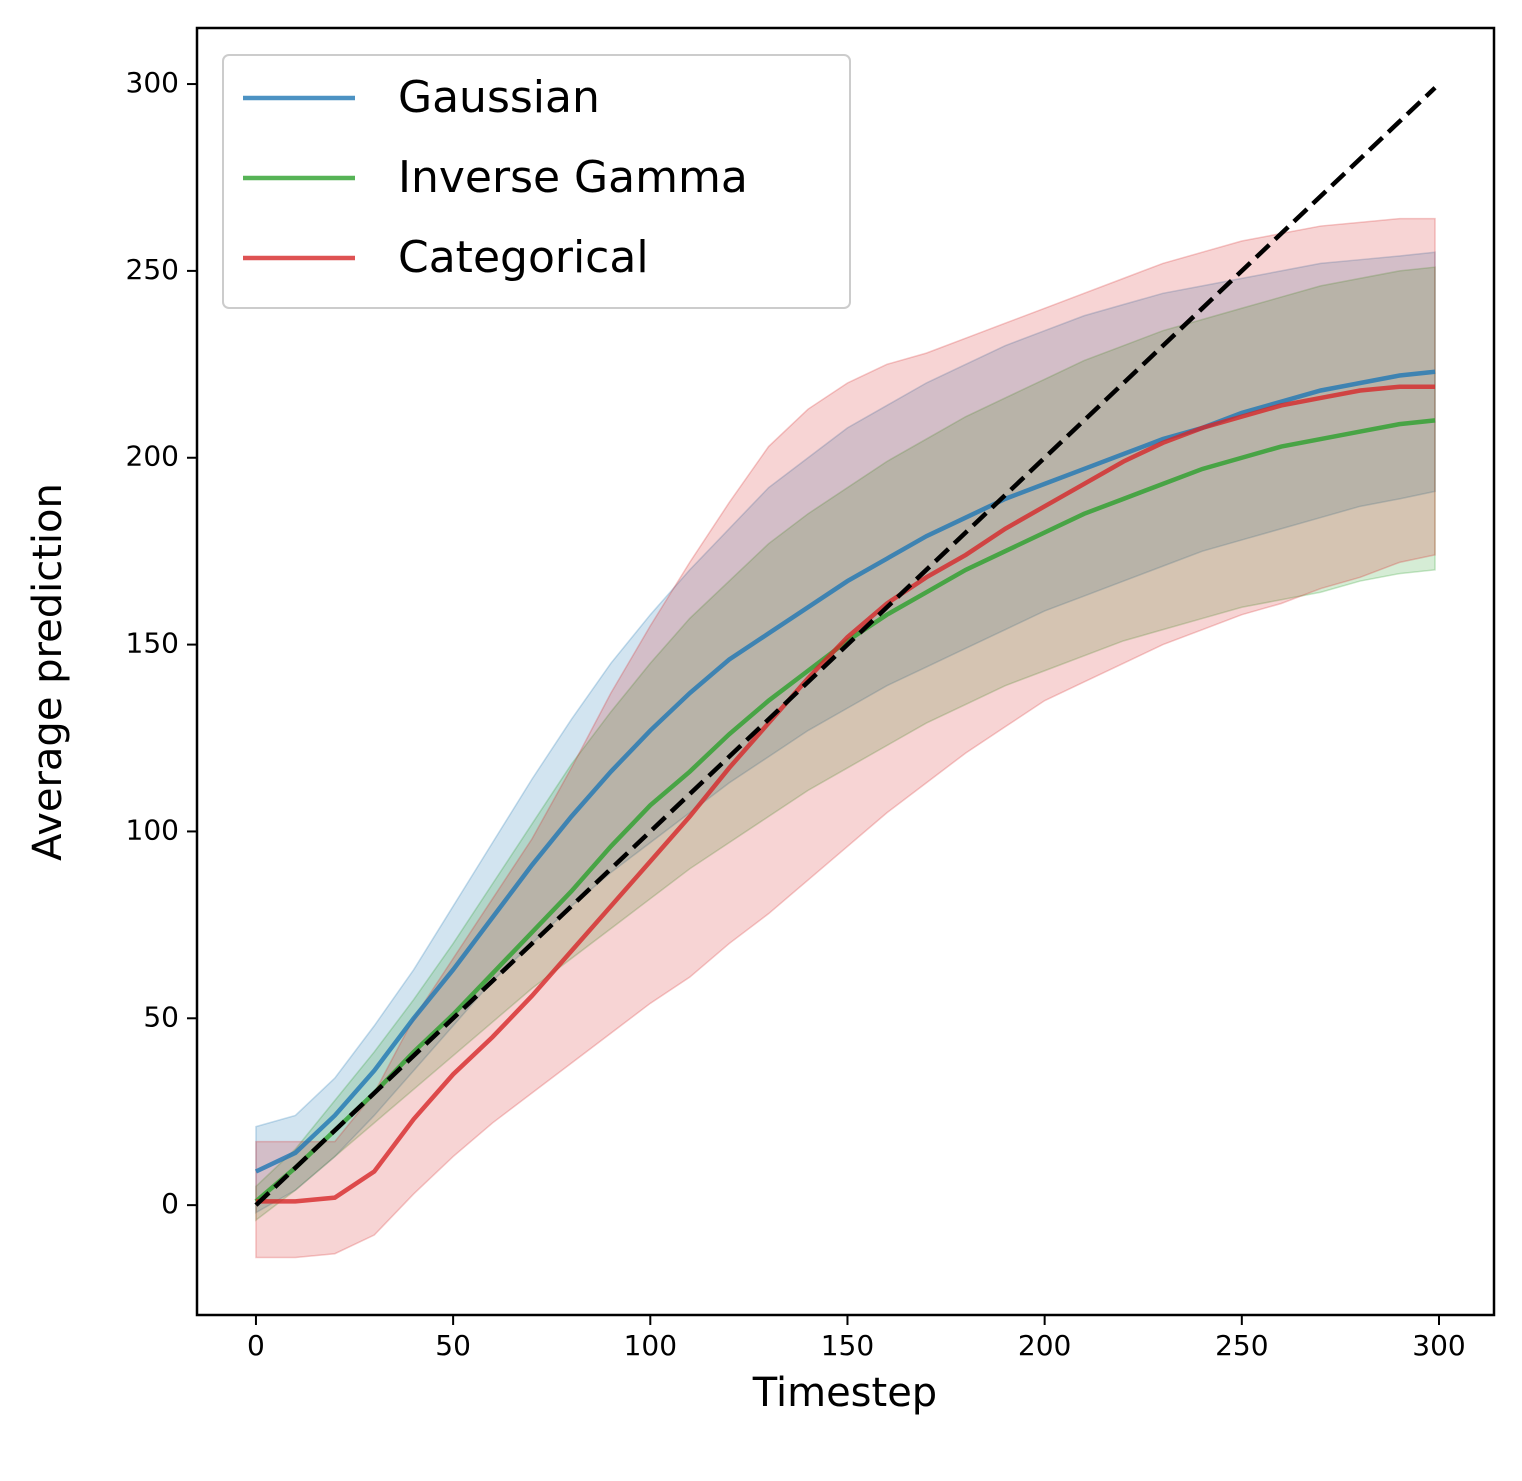 Image resolution: width=1522 pixels, height=1481 pixels. Describe the element at coordinates (152, 643) in the screenshot. I see `y-tick-label: 150` at that location.